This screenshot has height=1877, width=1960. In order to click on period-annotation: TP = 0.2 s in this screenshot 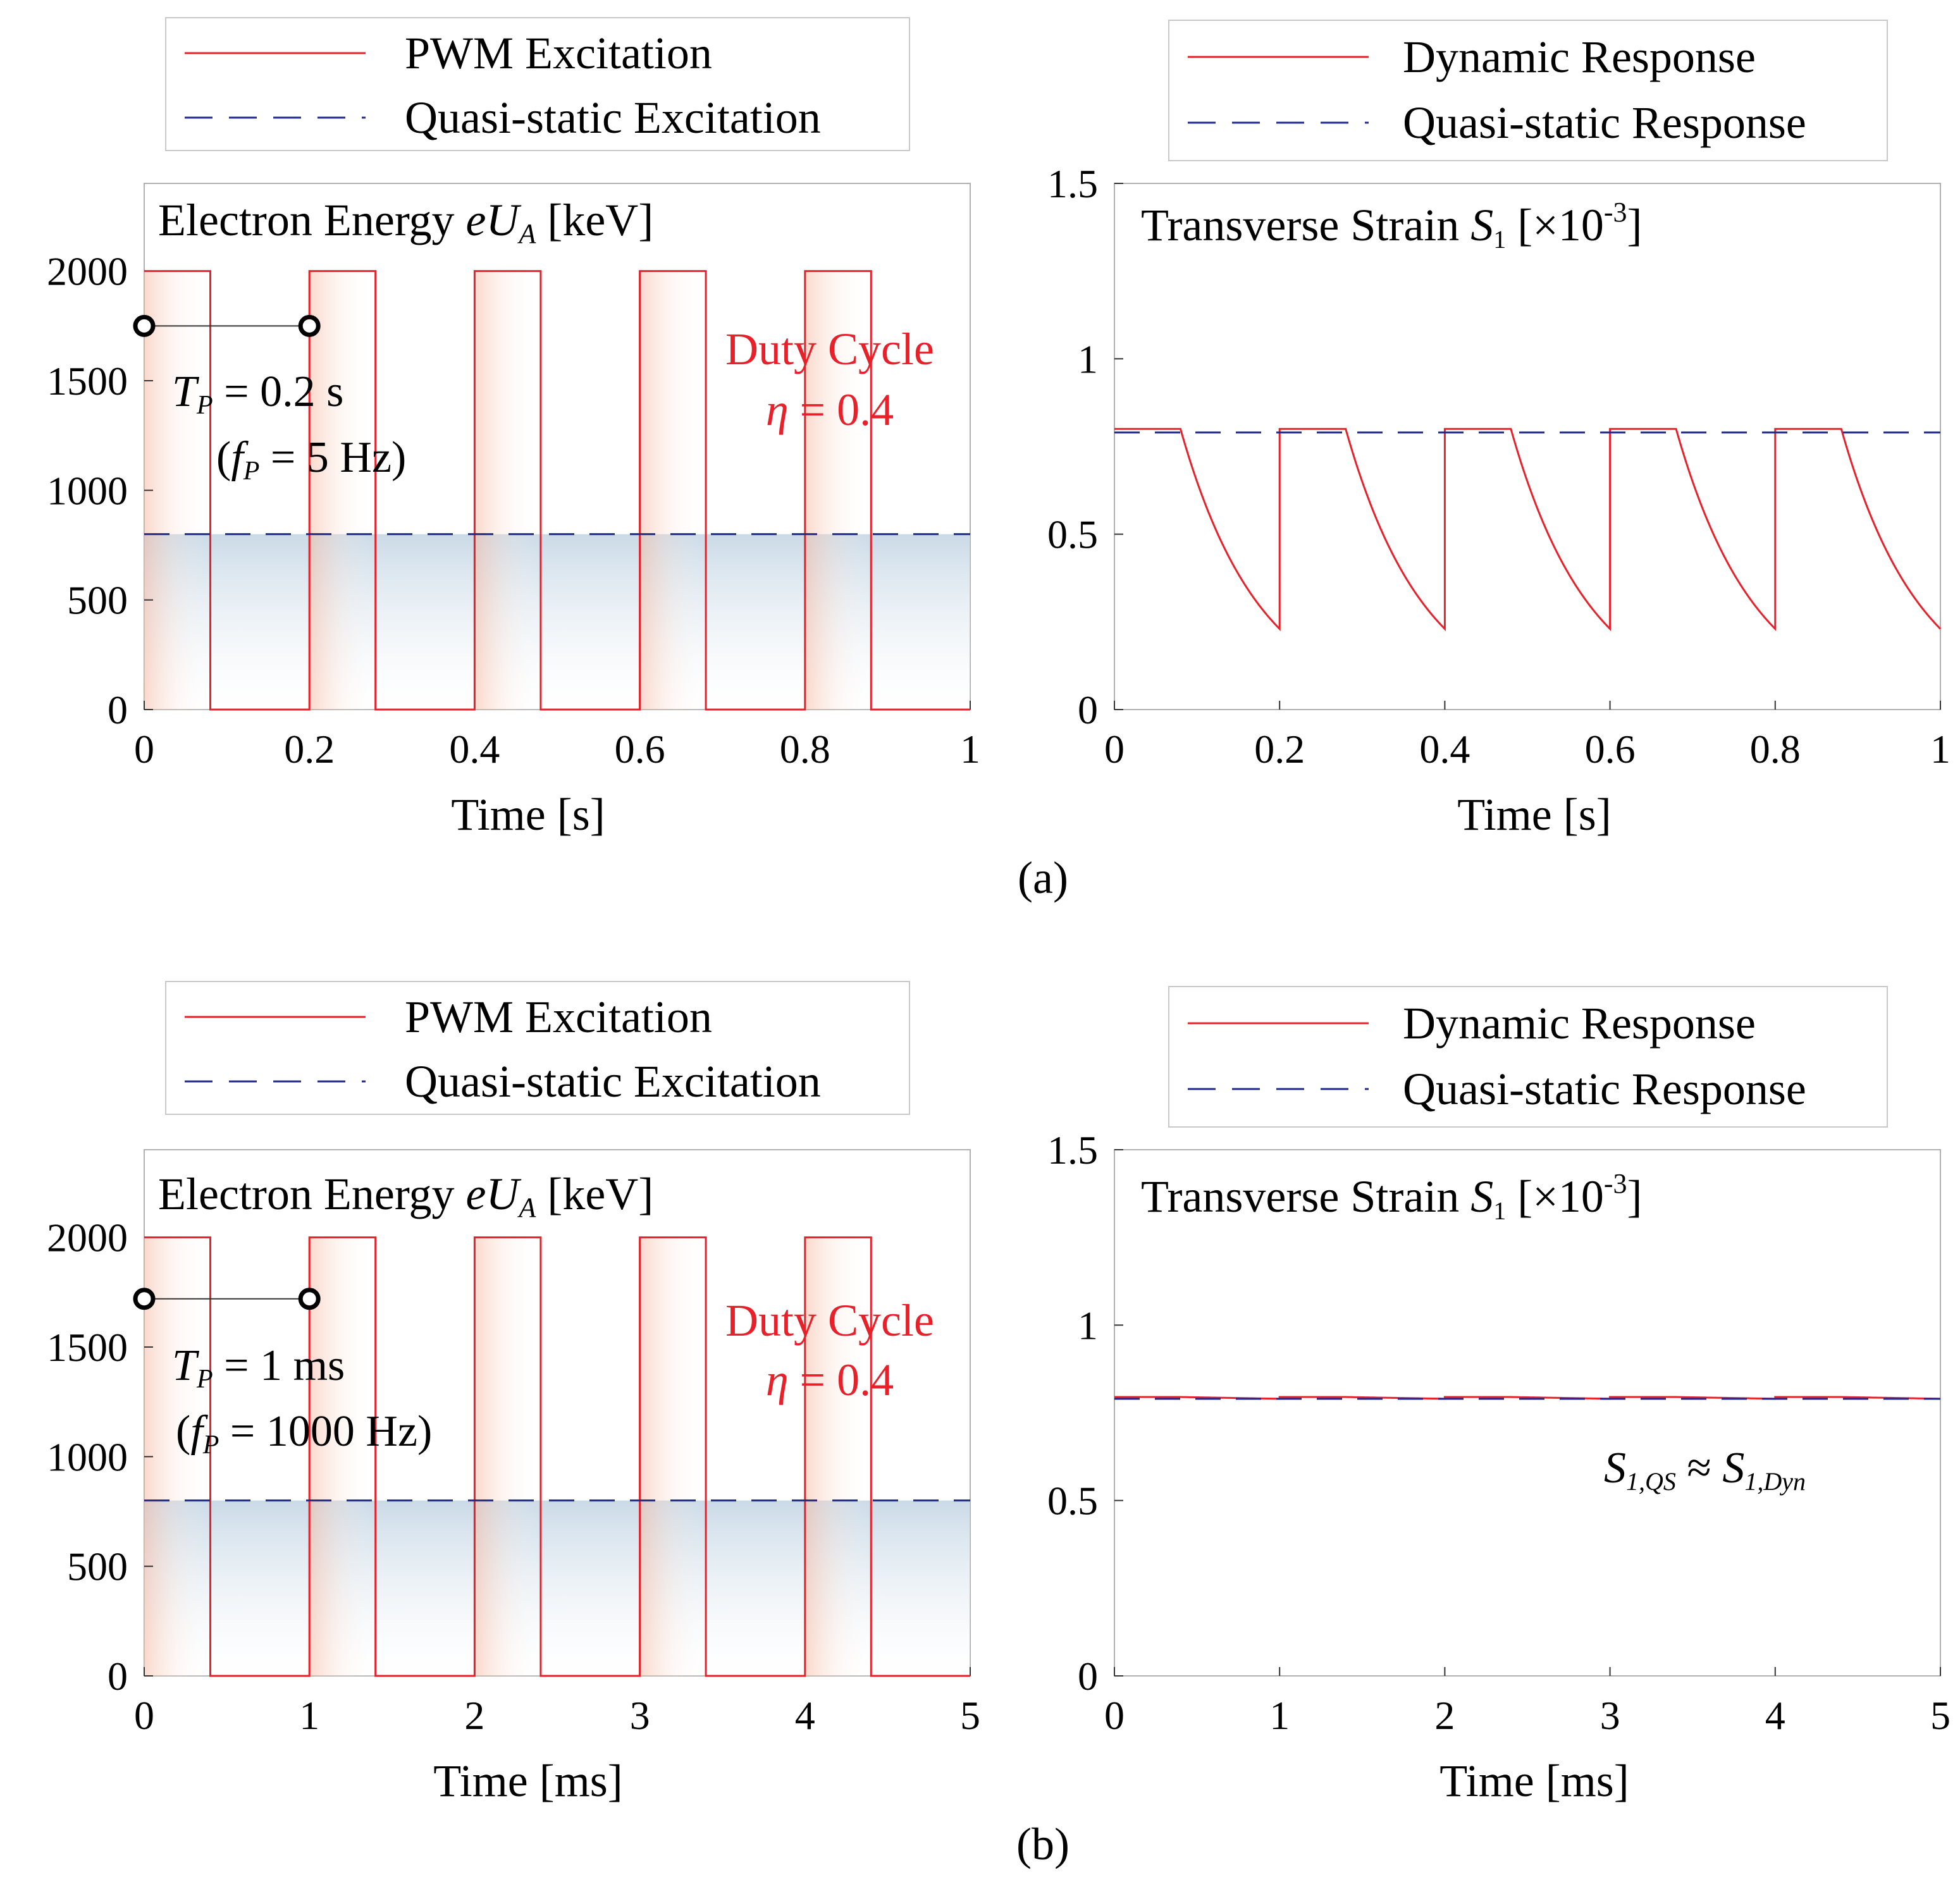, I will do `click(257, 393)`.